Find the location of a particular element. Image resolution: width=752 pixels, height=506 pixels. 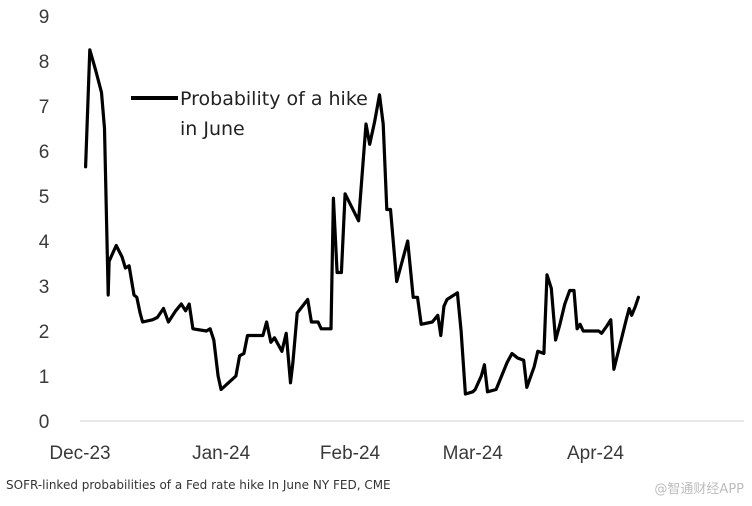

x-tick-label: Dec-23 is located at coordinates (79, 453).